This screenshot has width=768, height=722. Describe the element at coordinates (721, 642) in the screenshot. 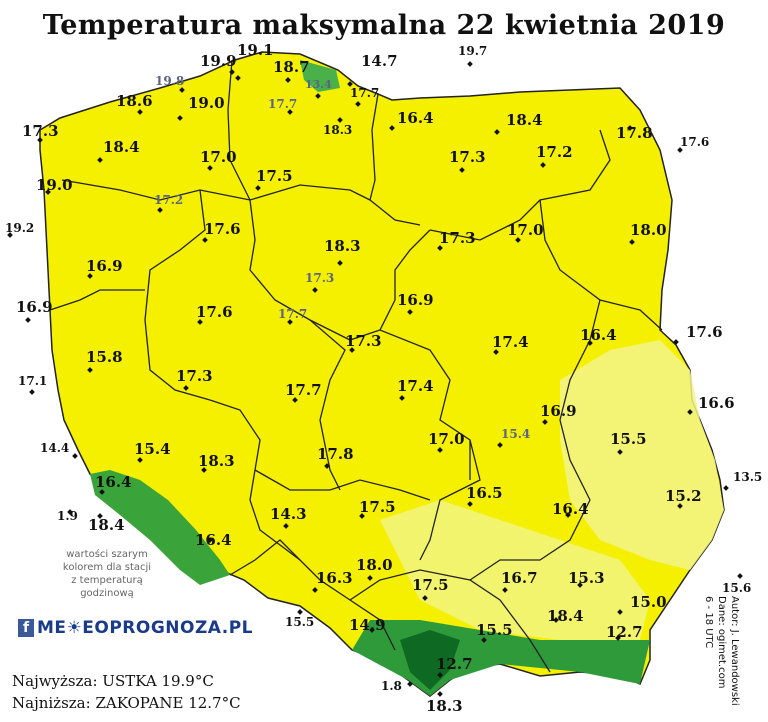

I see `data-source: Dane: ogimet.com` at that location.